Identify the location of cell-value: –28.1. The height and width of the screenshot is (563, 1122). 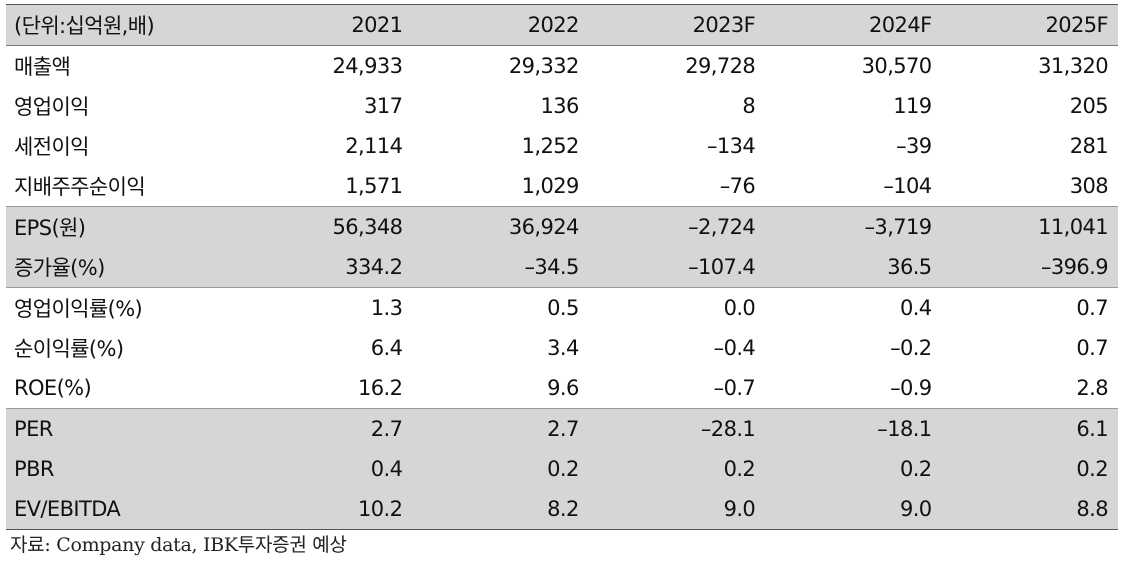
(728, 429).